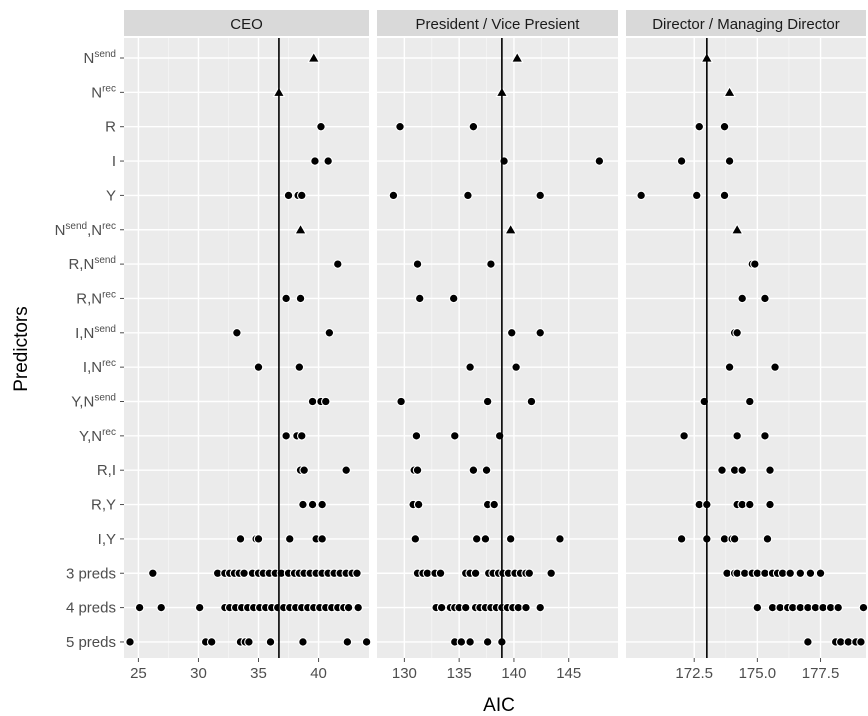 The width and height of the screenshot is (868, 716). What do you see at coordinates (91, 608) in the screenshot?
I see `y-tick-label: 4 preds` at bounding box center [91, 608].